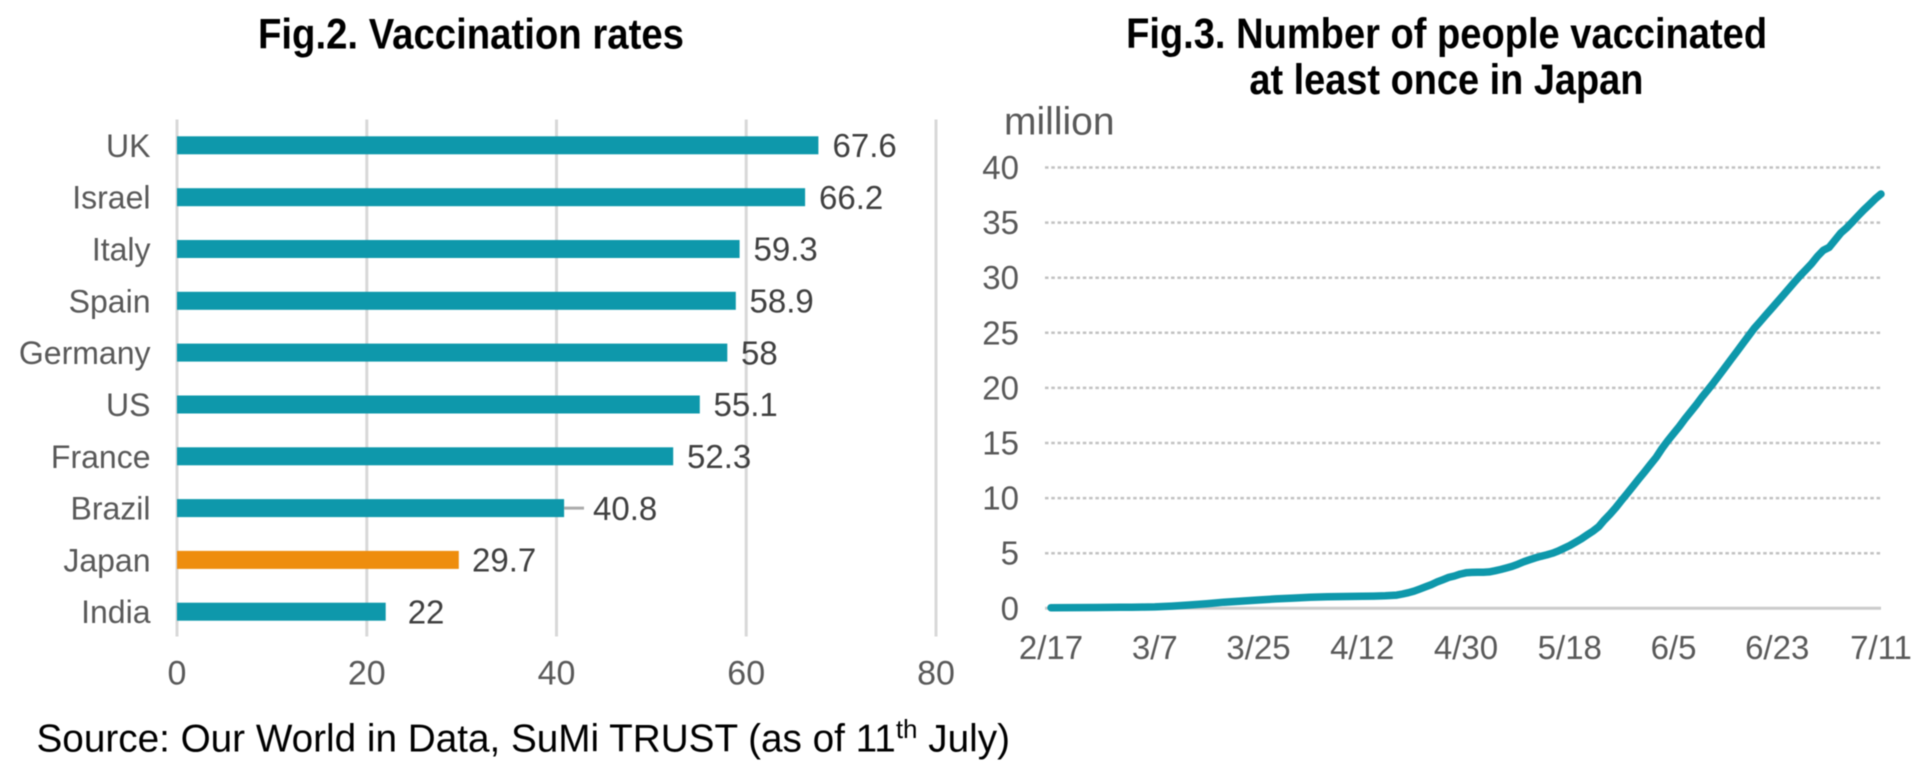 This screenshot has width=1920, height=768. Describe the element at coordinates (85, 353) in the screenshot. I see `svg-text: Germany` at that location.